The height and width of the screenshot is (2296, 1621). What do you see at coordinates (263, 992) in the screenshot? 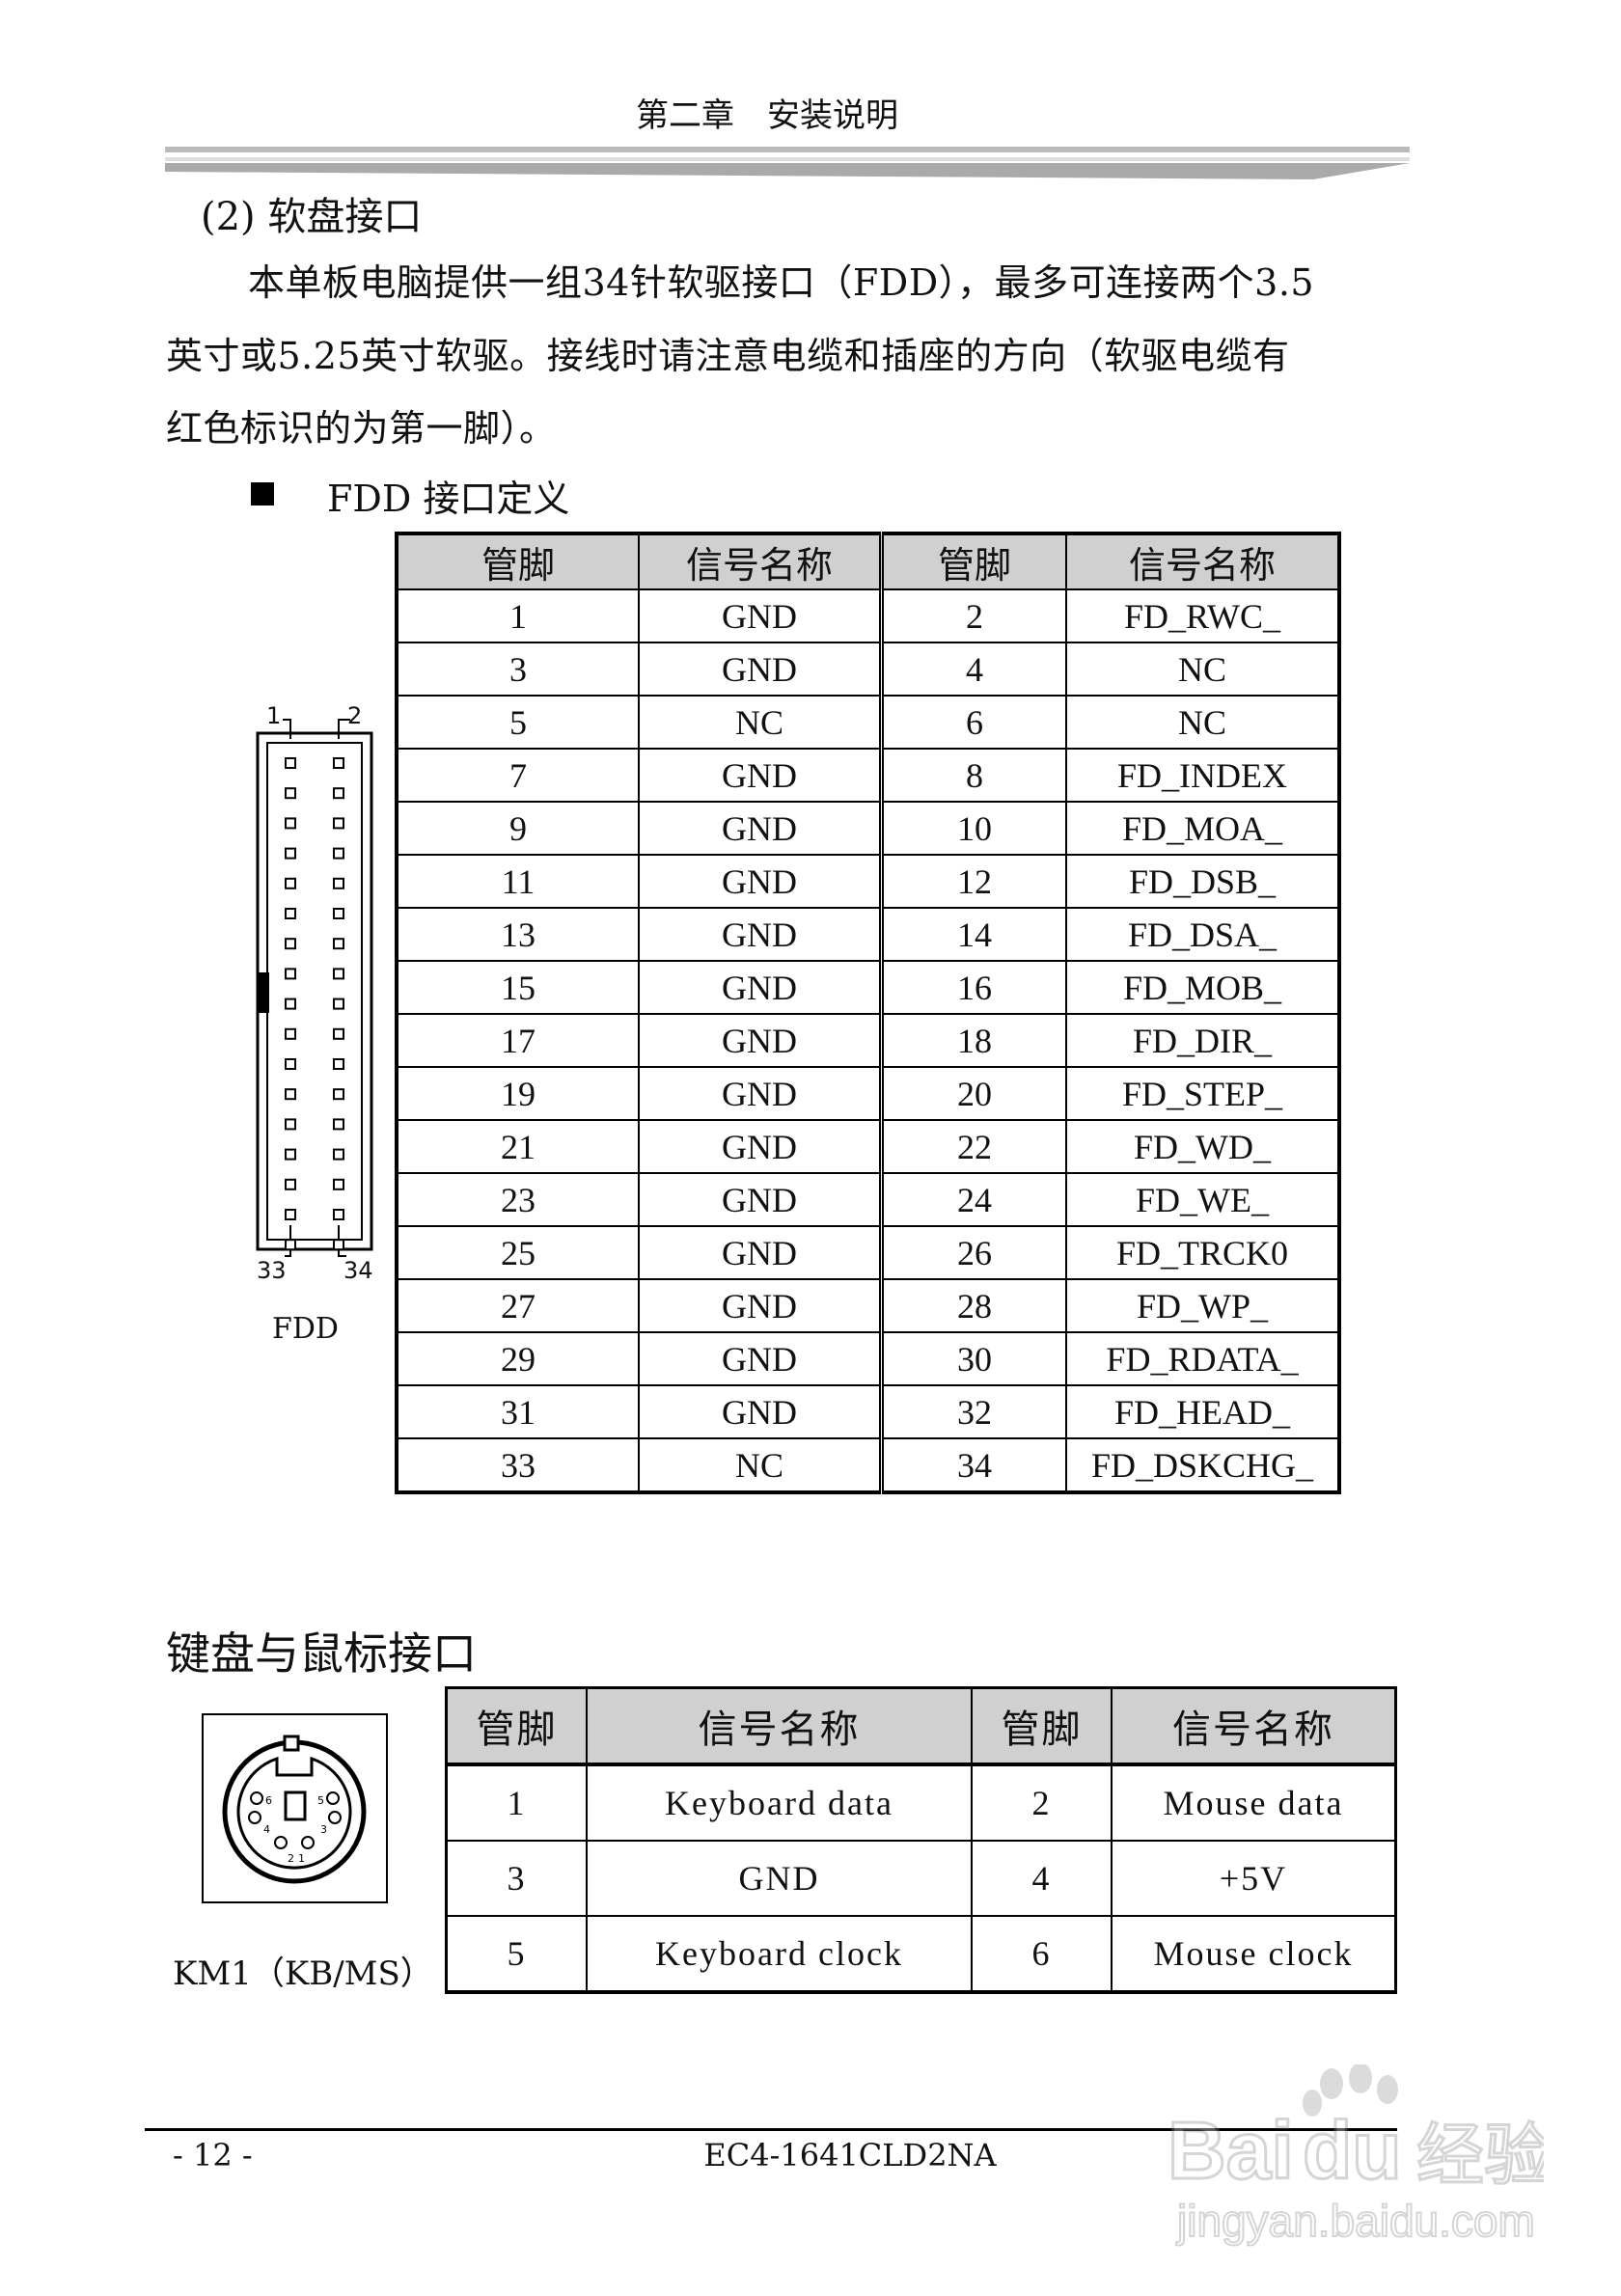
I see `key-notch` at bounding box center [263, 992].